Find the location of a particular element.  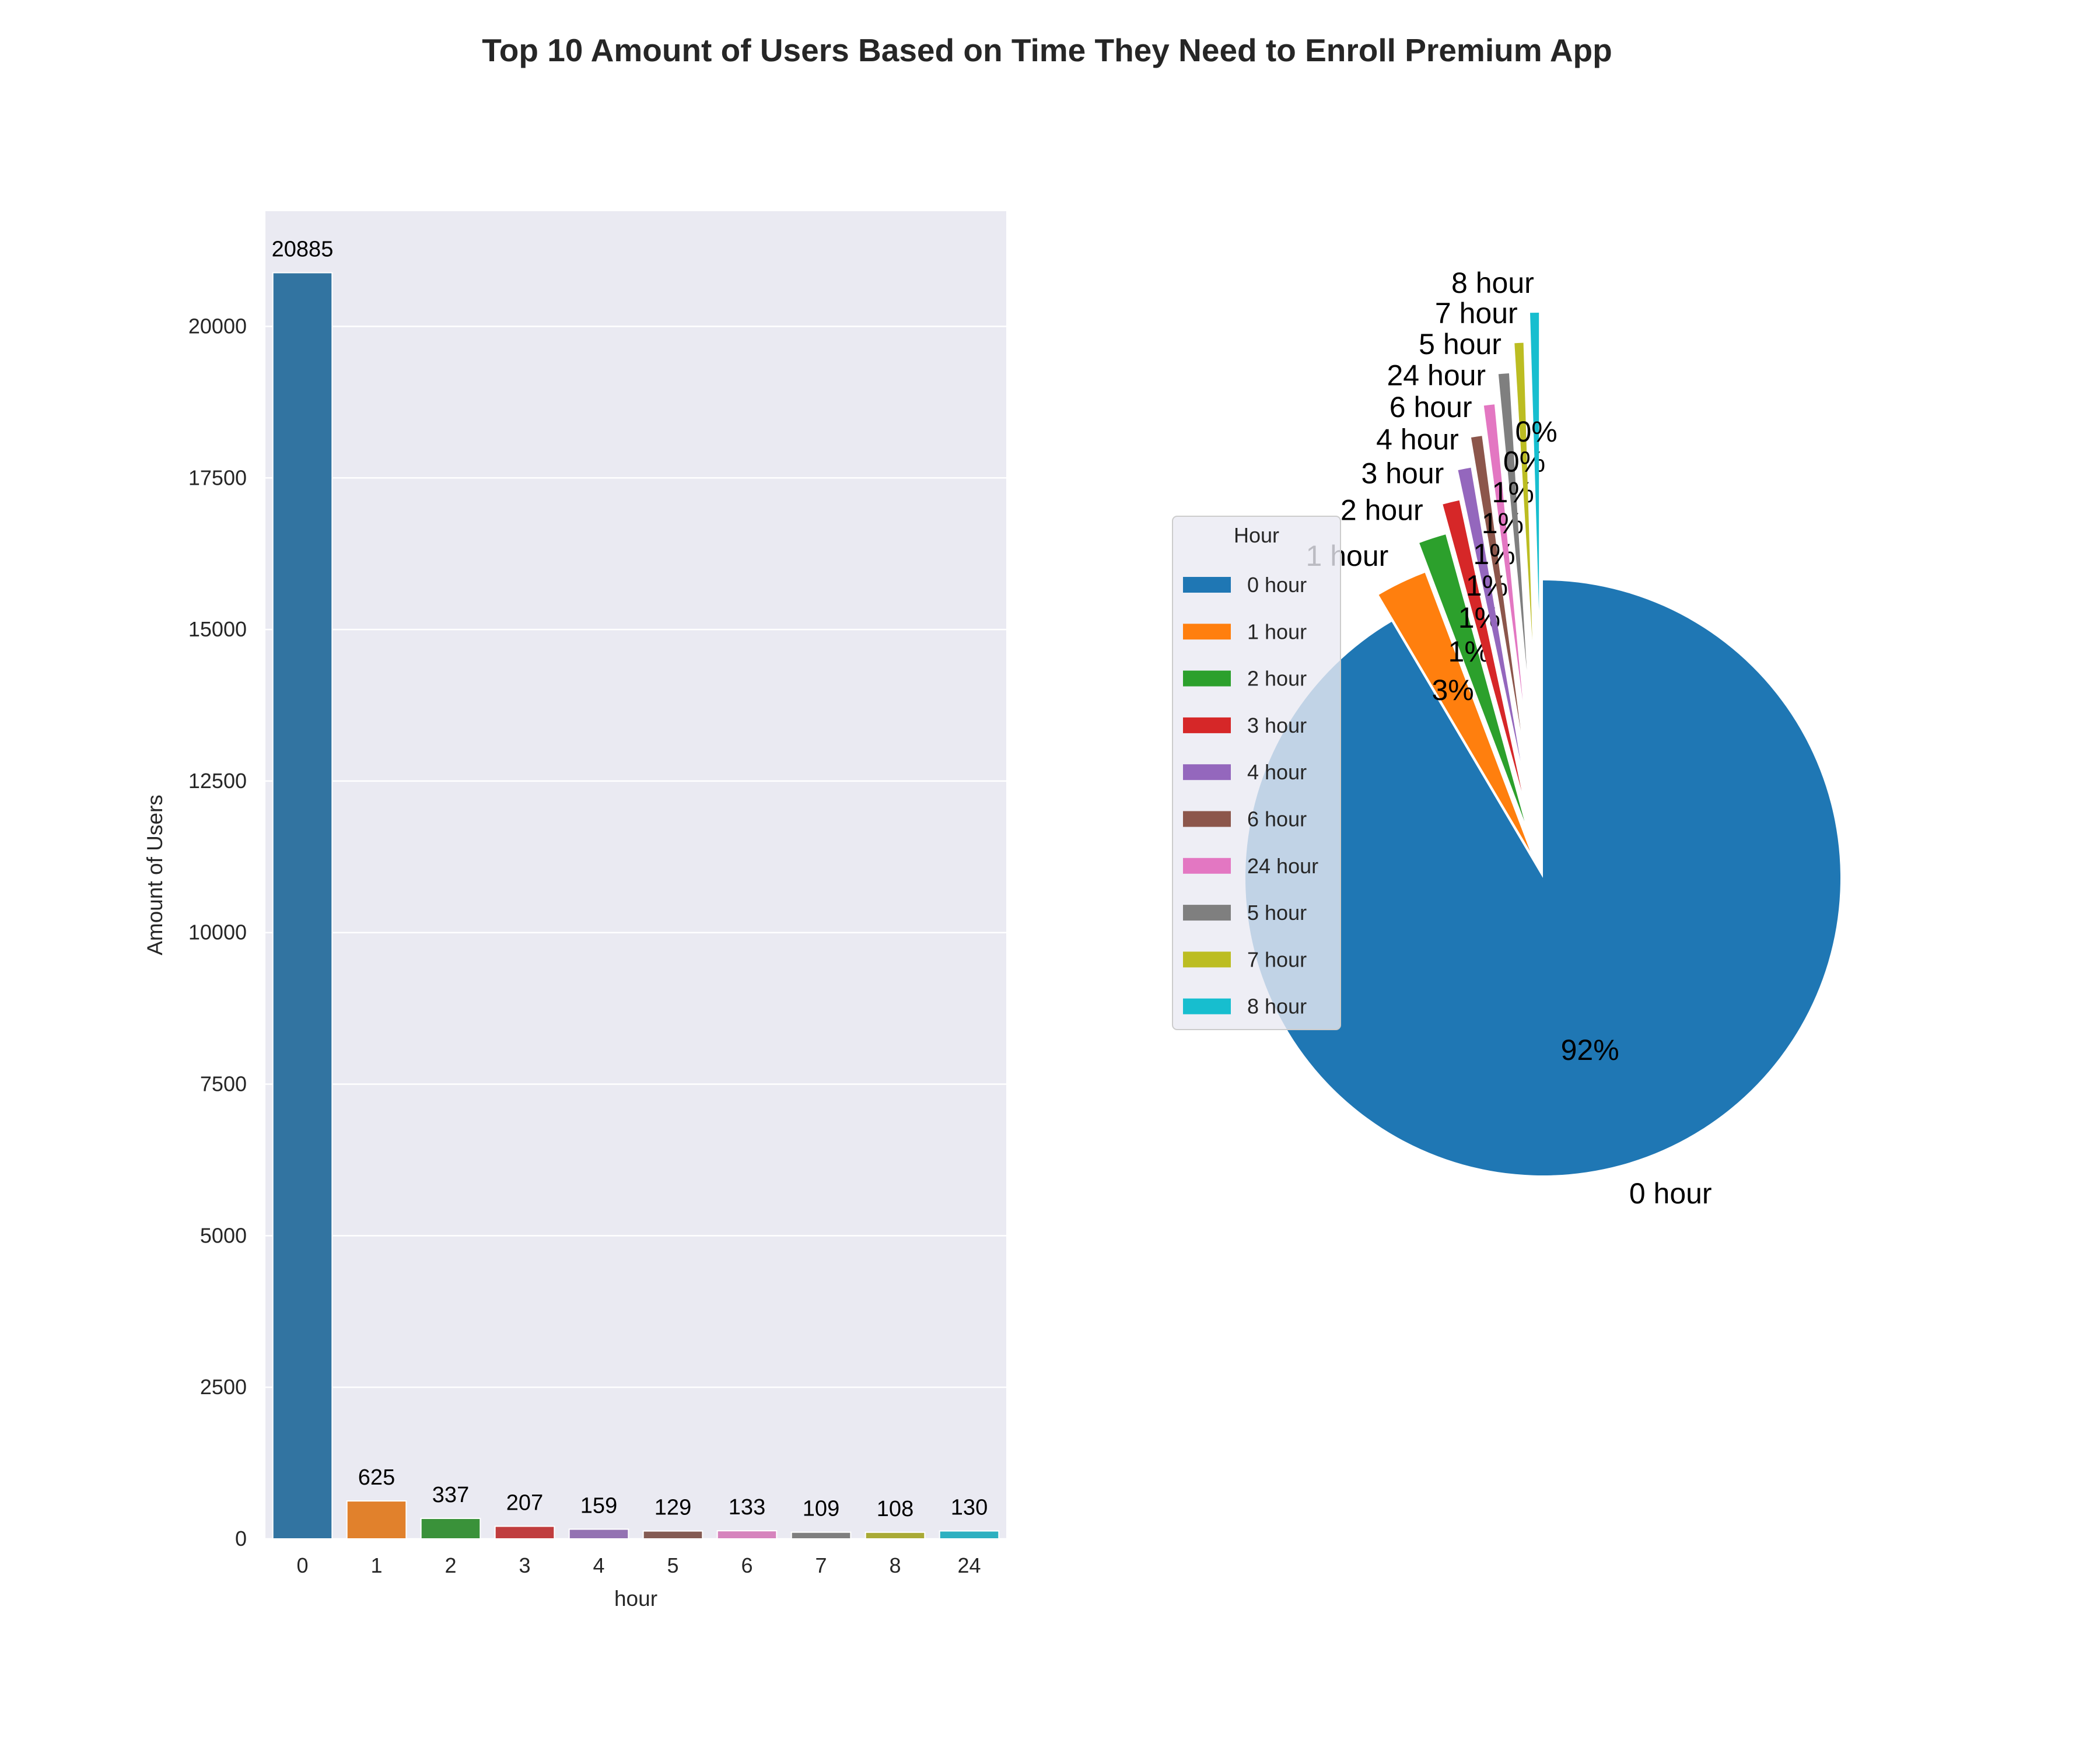

y-tick-label: 10000 is located at coordinates (217, 932).